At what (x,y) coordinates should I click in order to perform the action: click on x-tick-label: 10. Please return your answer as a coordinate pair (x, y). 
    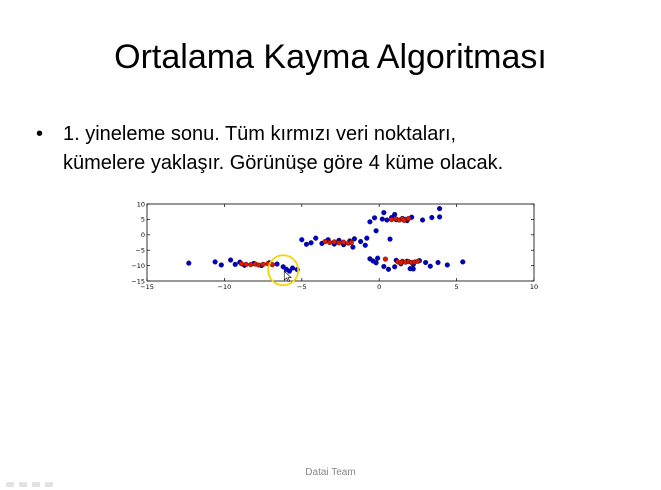
    Looking at the image, I should click on (534, 287).